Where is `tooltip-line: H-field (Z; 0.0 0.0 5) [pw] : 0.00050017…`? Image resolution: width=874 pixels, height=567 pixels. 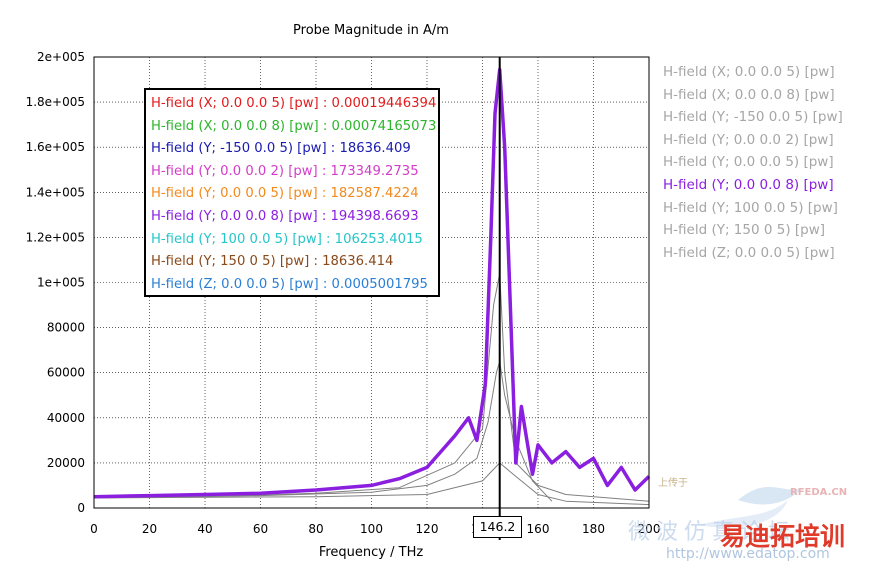
tooltip-line: H-field (Z; 0.0 0.0 5) [pw] : 0.00050017… is located at coordinates (289, 284).